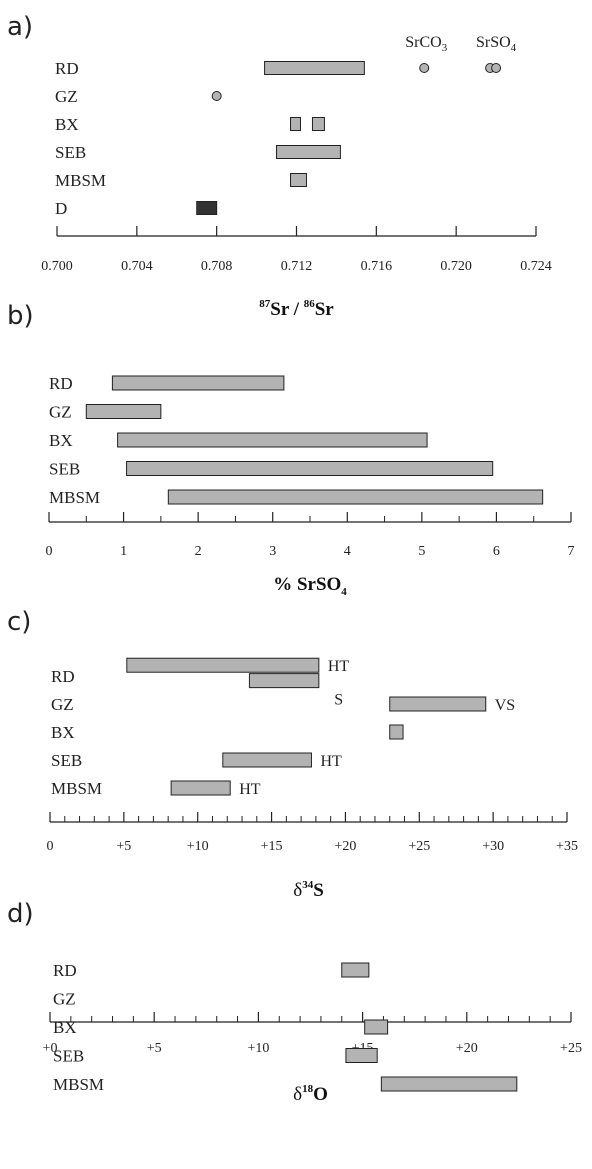 This screenshot has width=592, height=1169. I want to click on range-label: VS, so click(505, 705).